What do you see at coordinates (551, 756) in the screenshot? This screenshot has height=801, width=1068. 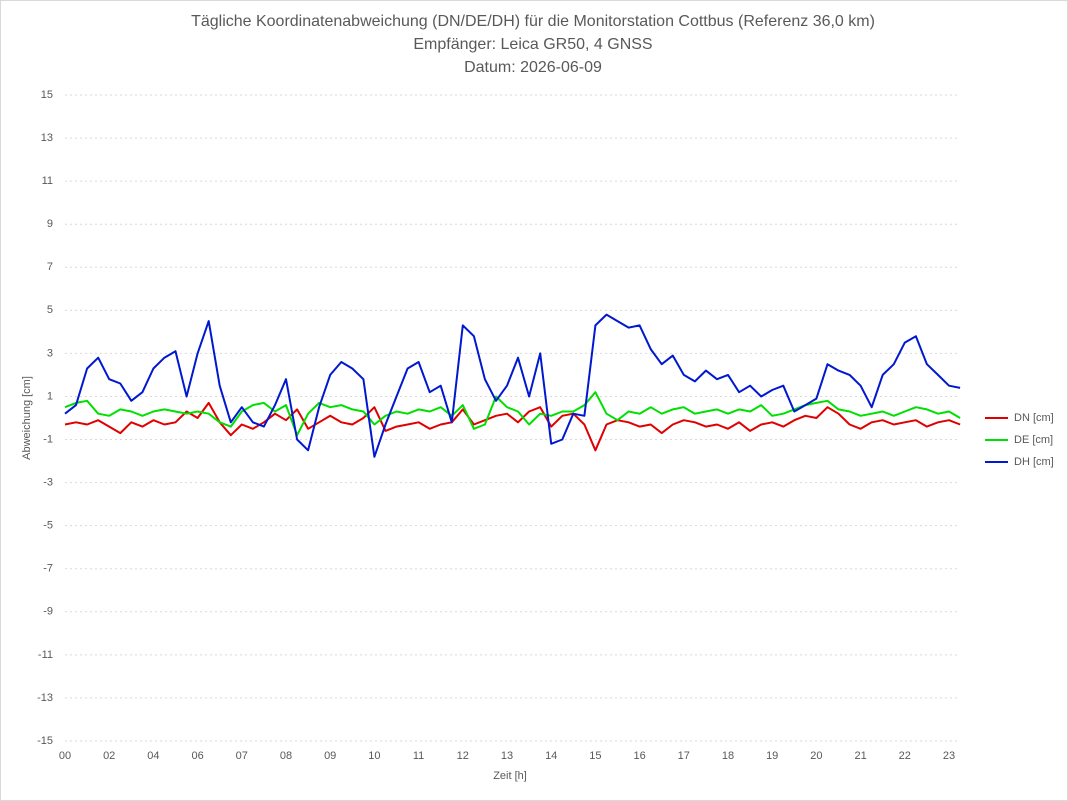 I see `x-tick-label: 14` at bounding box center [551, 756].